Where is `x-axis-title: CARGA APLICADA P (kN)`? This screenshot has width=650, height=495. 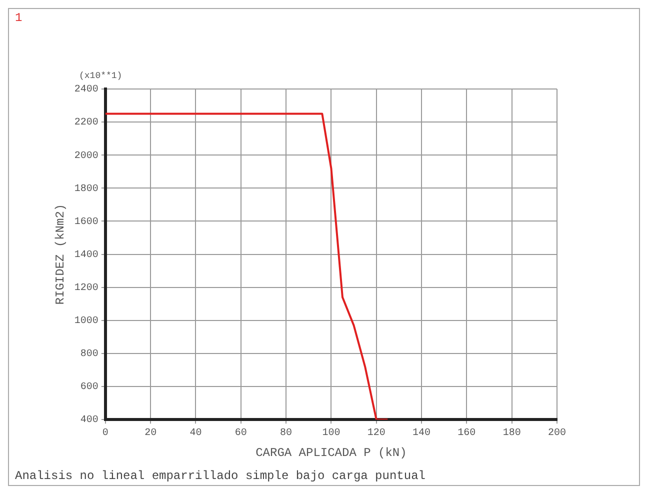 x-axis-title: CARGA APLICADA P (kN) is located at coordinates (331, 453).